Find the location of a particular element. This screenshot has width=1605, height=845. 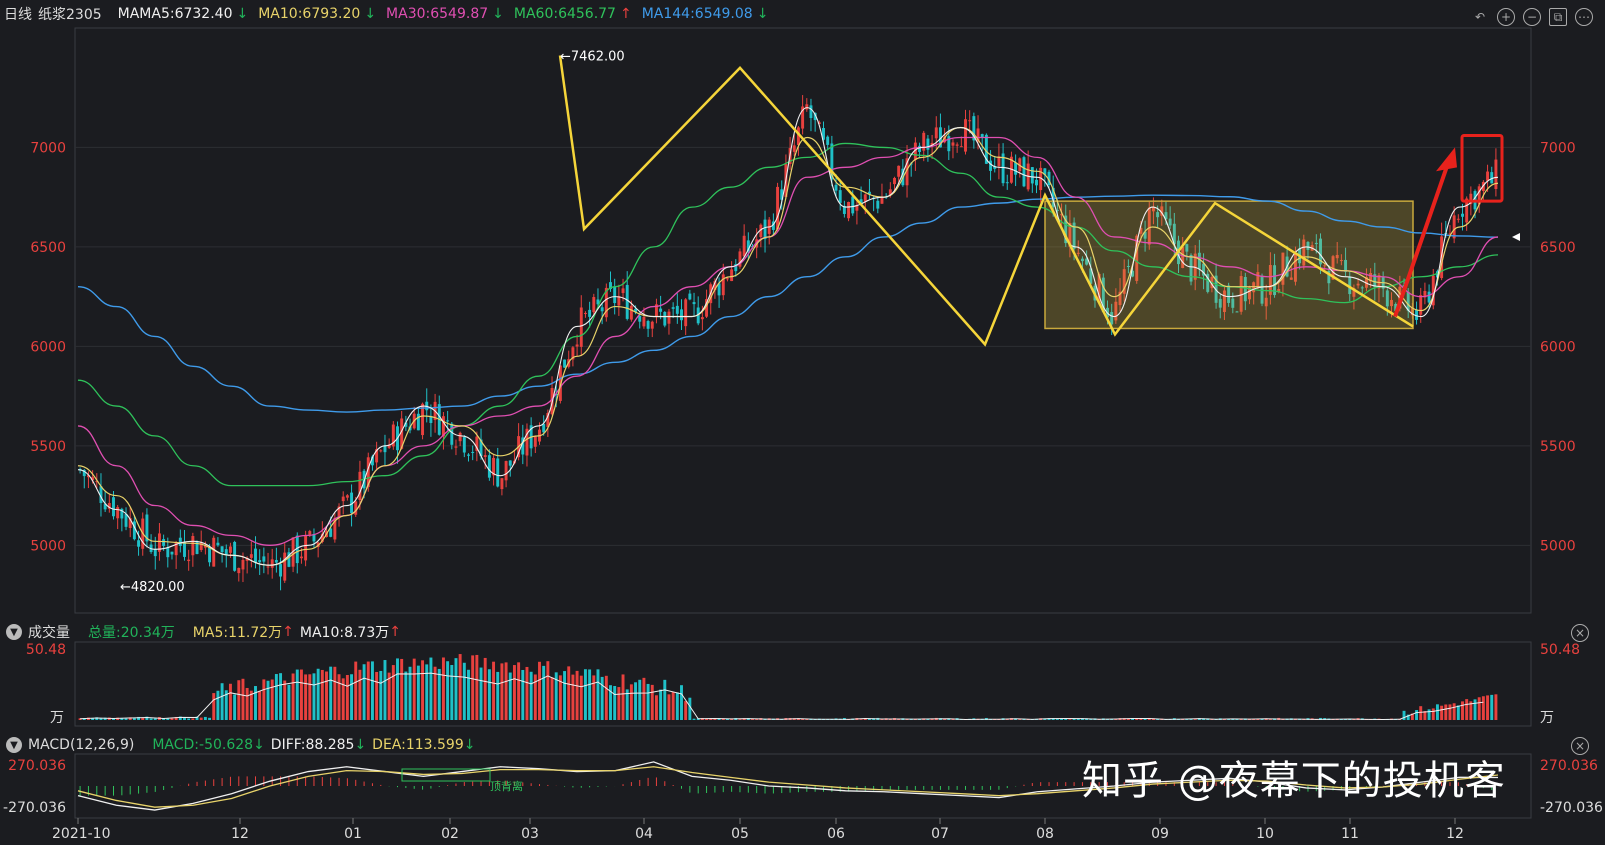

x-tick-label: 02 is located at coordinates (450, 834).